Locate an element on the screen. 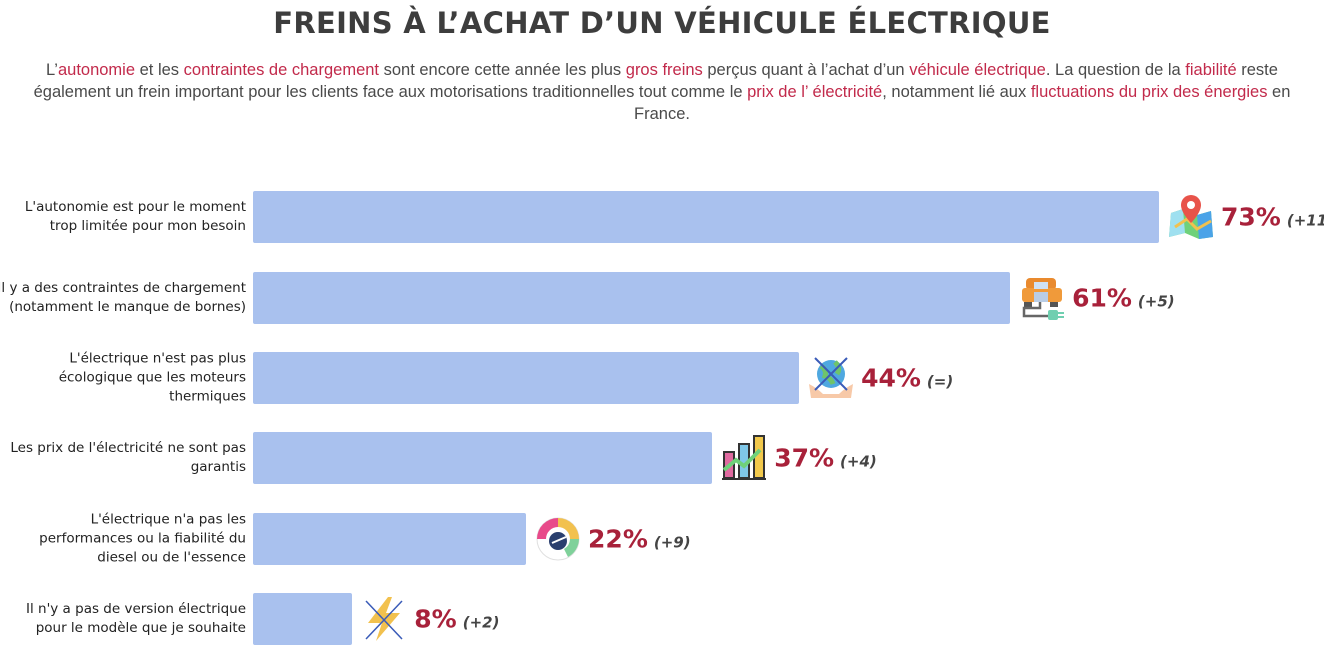  map-pin-icon is located at coordinates (1191, 217).